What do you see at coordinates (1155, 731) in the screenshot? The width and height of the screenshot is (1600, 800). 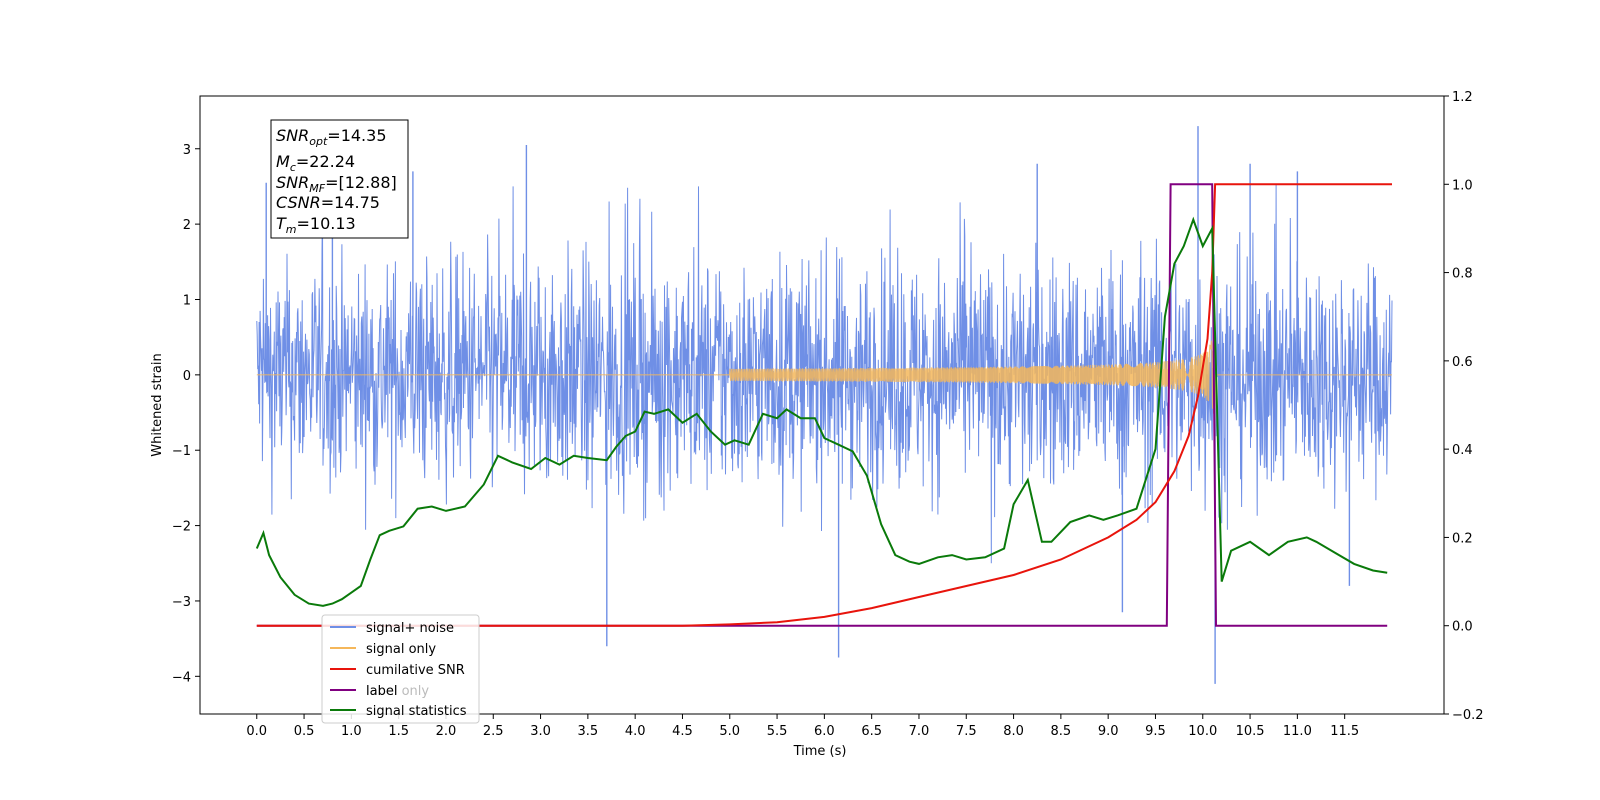 I see `x-tick-label: 9.5` at bounding box center [1155, 731].